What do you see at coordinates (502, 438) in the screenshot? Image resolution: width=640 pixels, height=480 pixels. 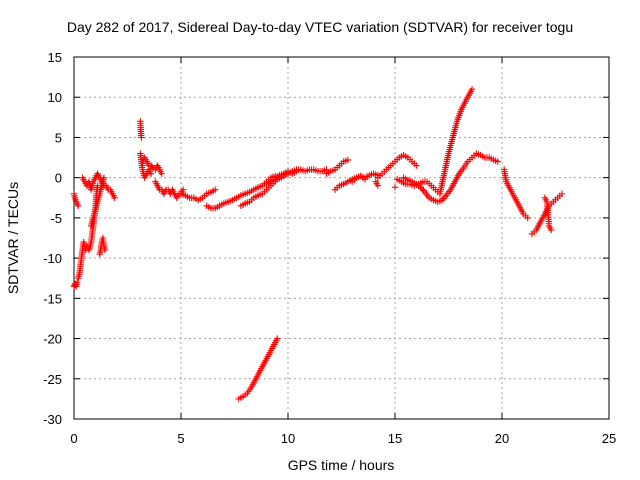 I see `x-tick-label: 20` at bounding box center [502, 438].